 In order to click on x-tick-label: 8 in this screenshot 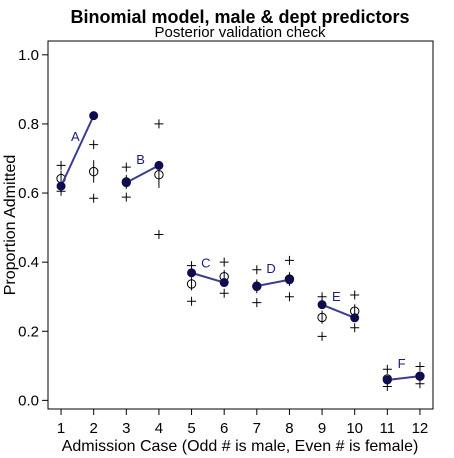, I will do `click(289, 428)`.